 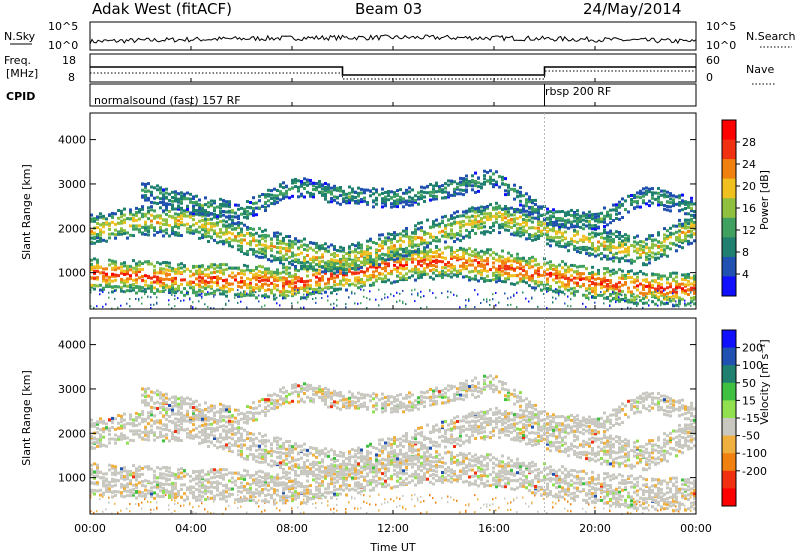 What do you see at coordinates (191, 528) in the screenshot?
I see `x-tick-label: 04:00` at bounding box center [191, 528].